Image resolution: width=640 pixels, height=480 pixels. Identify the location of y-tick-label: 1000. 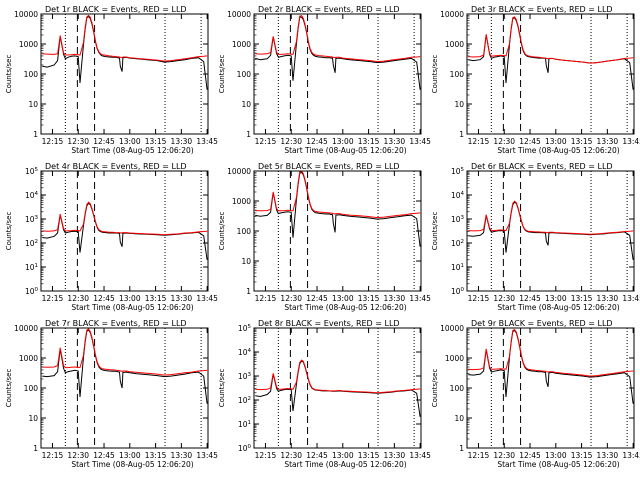
(28, 44).